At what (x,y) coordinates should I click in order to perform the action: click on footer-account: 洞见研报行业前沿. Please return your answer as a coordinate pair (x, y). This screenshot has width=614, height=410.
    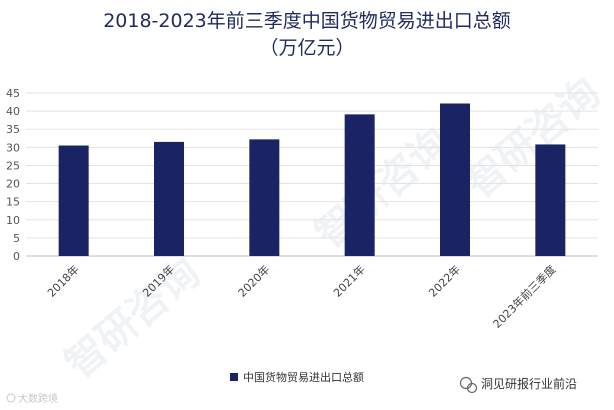
    Looking at the image, I should click on (518, 385).